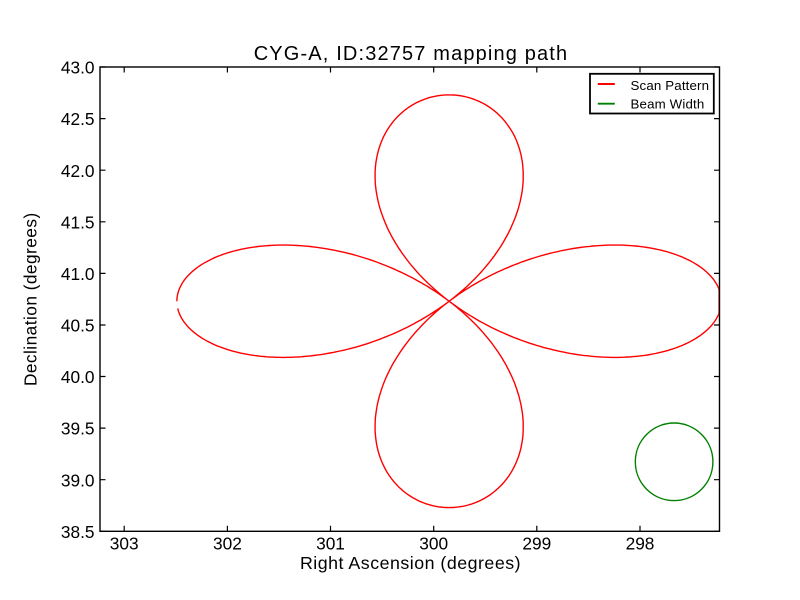 This screenshot has width=800, height=600. I want to click on svg-text: CYG-A, ID:32757 mapping path, so click(411, 54).